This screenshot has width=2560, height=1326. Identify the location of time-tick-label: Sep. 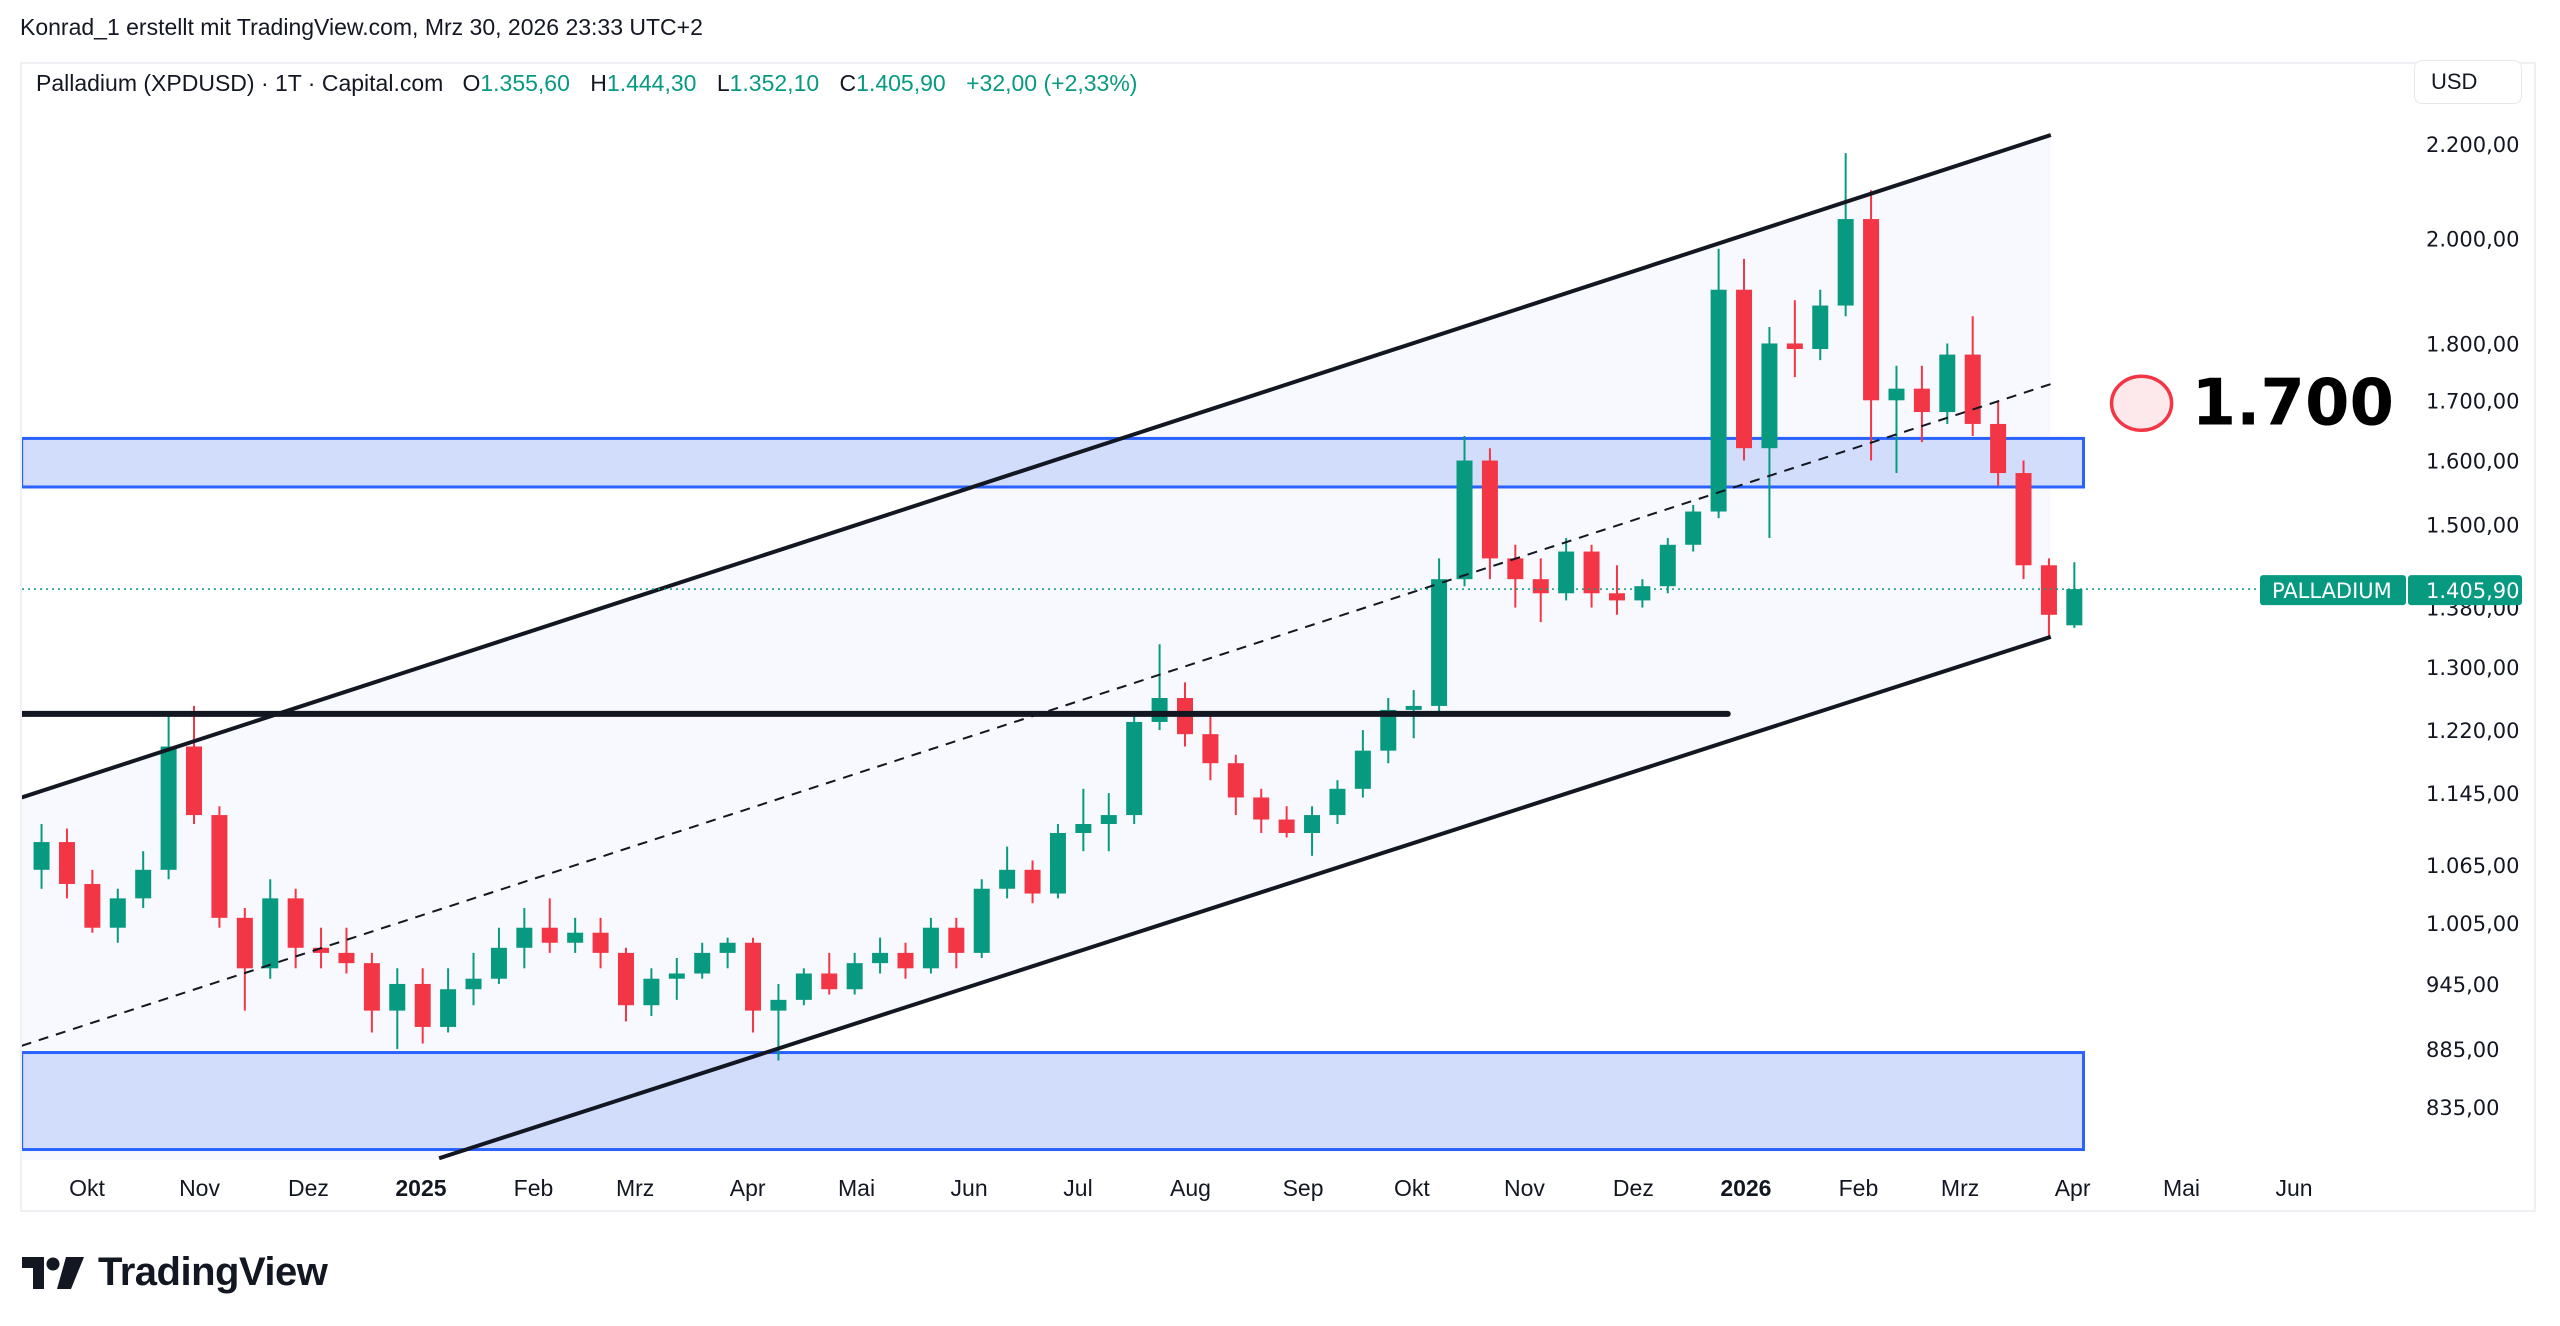
(1303, 1188).